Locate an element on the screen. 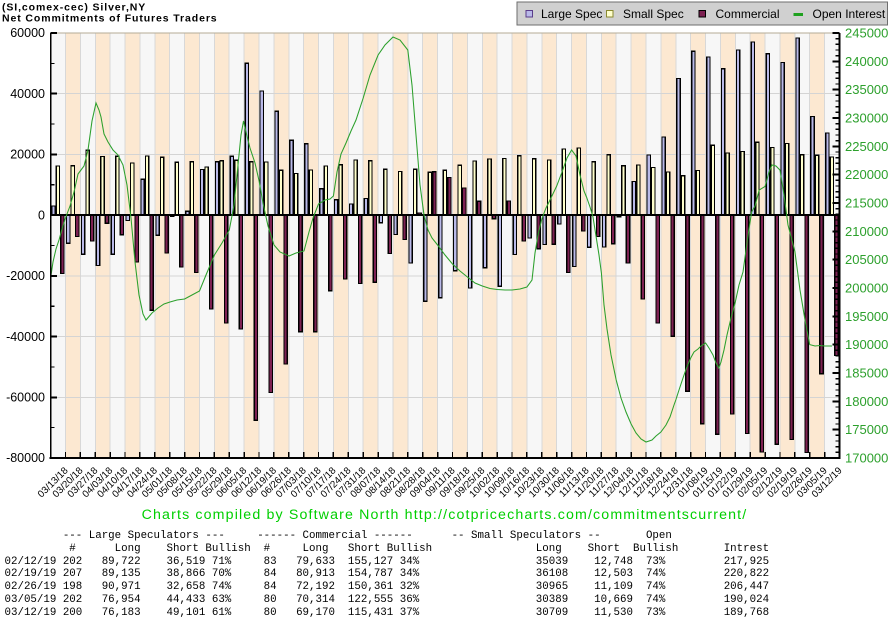  svg-text: 215000 is located at coordinates (866, 203).